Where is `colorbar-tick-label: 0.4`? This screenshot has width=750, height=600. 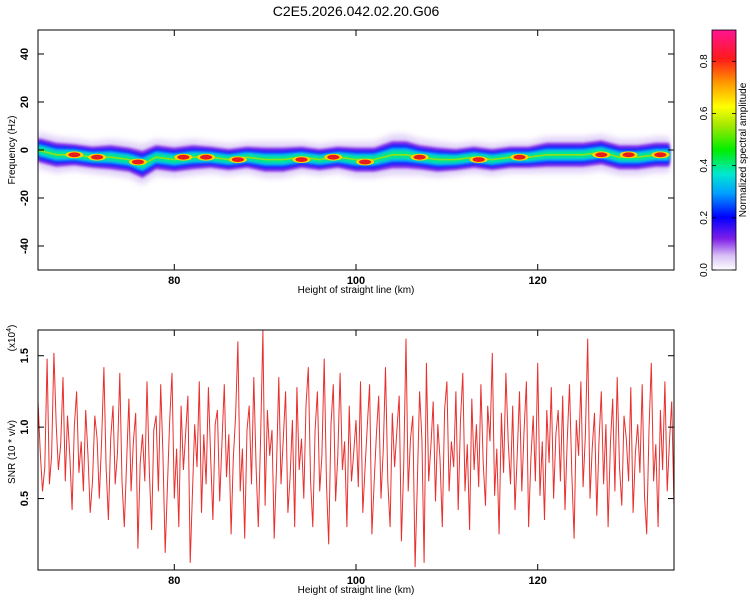 colorbar-tick-label: 0.4 is located at coordinates (704, 165).